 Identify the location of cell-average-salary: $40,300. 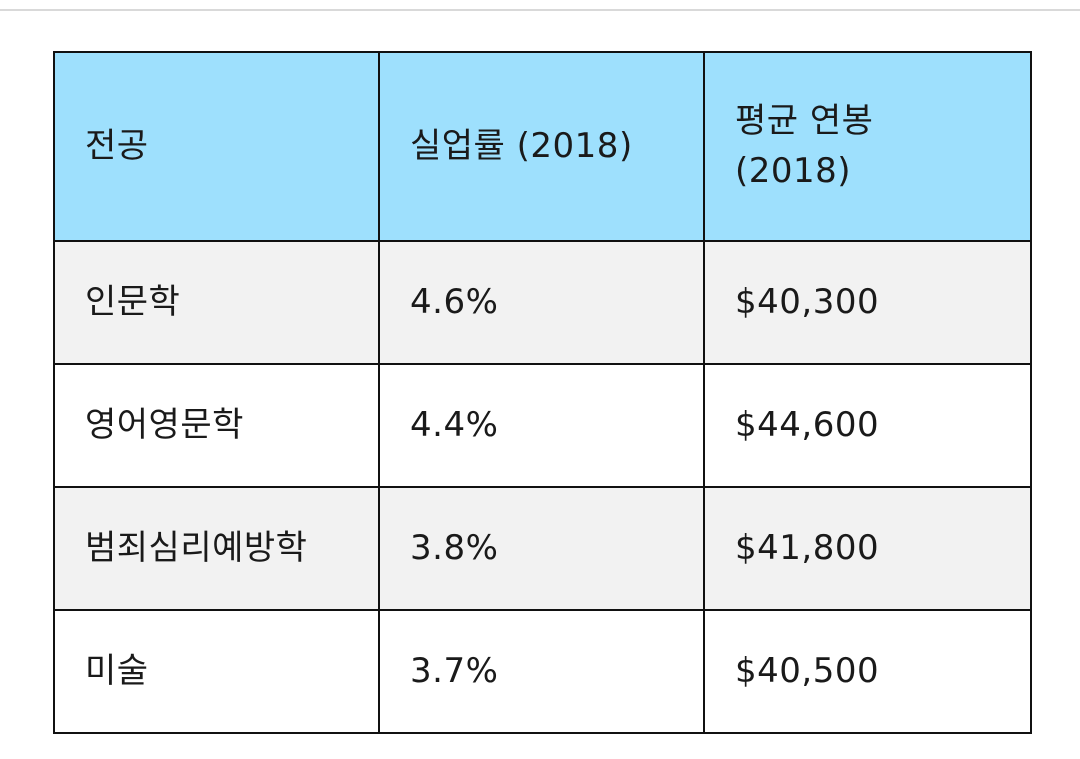
(867, 302).